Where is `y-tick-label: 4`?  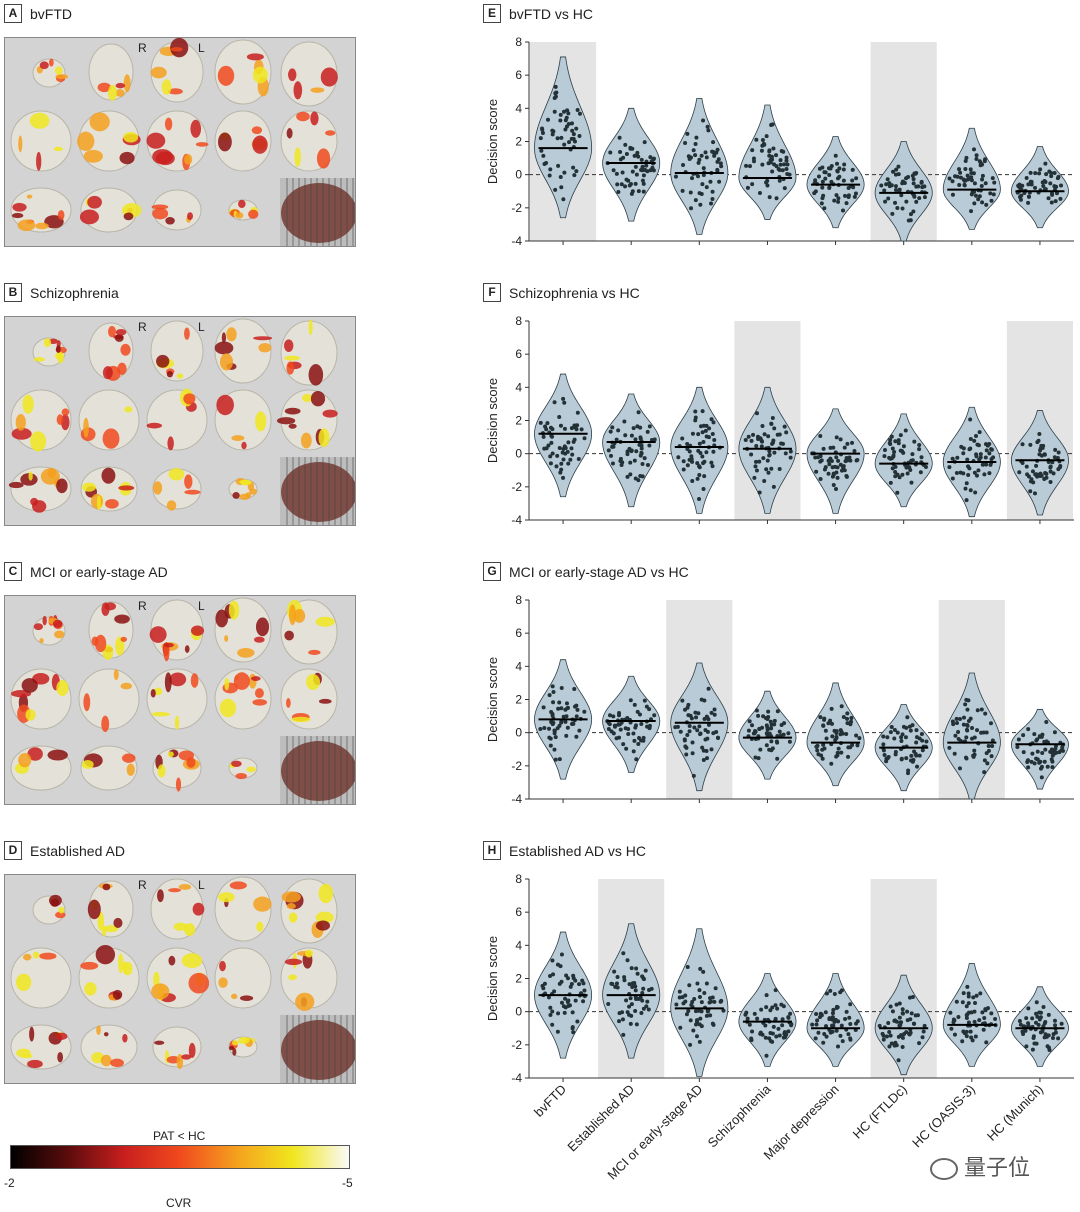 y-tick-label: 4 is located at coordinates (518, 666).